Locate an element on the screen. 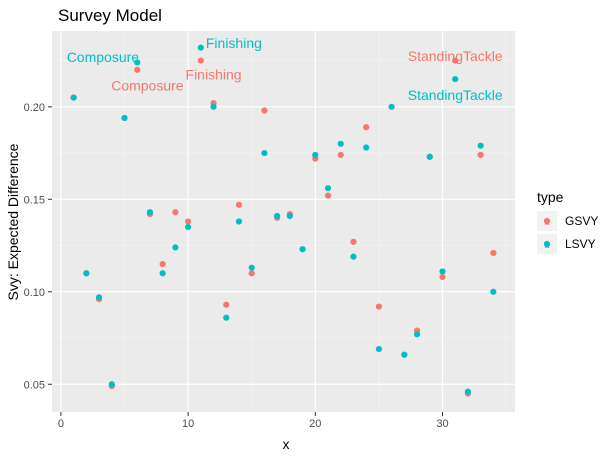 Image resolution: width=614 pixels, height=460 pixels. y-tick-label: 0.20 is located at coordinates (34, 108).